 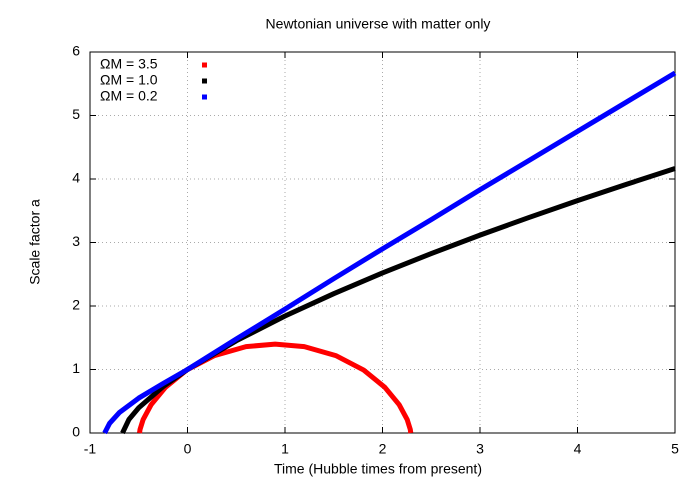 I want to click on x-tick-label: 4, so click(x=578, y=449).